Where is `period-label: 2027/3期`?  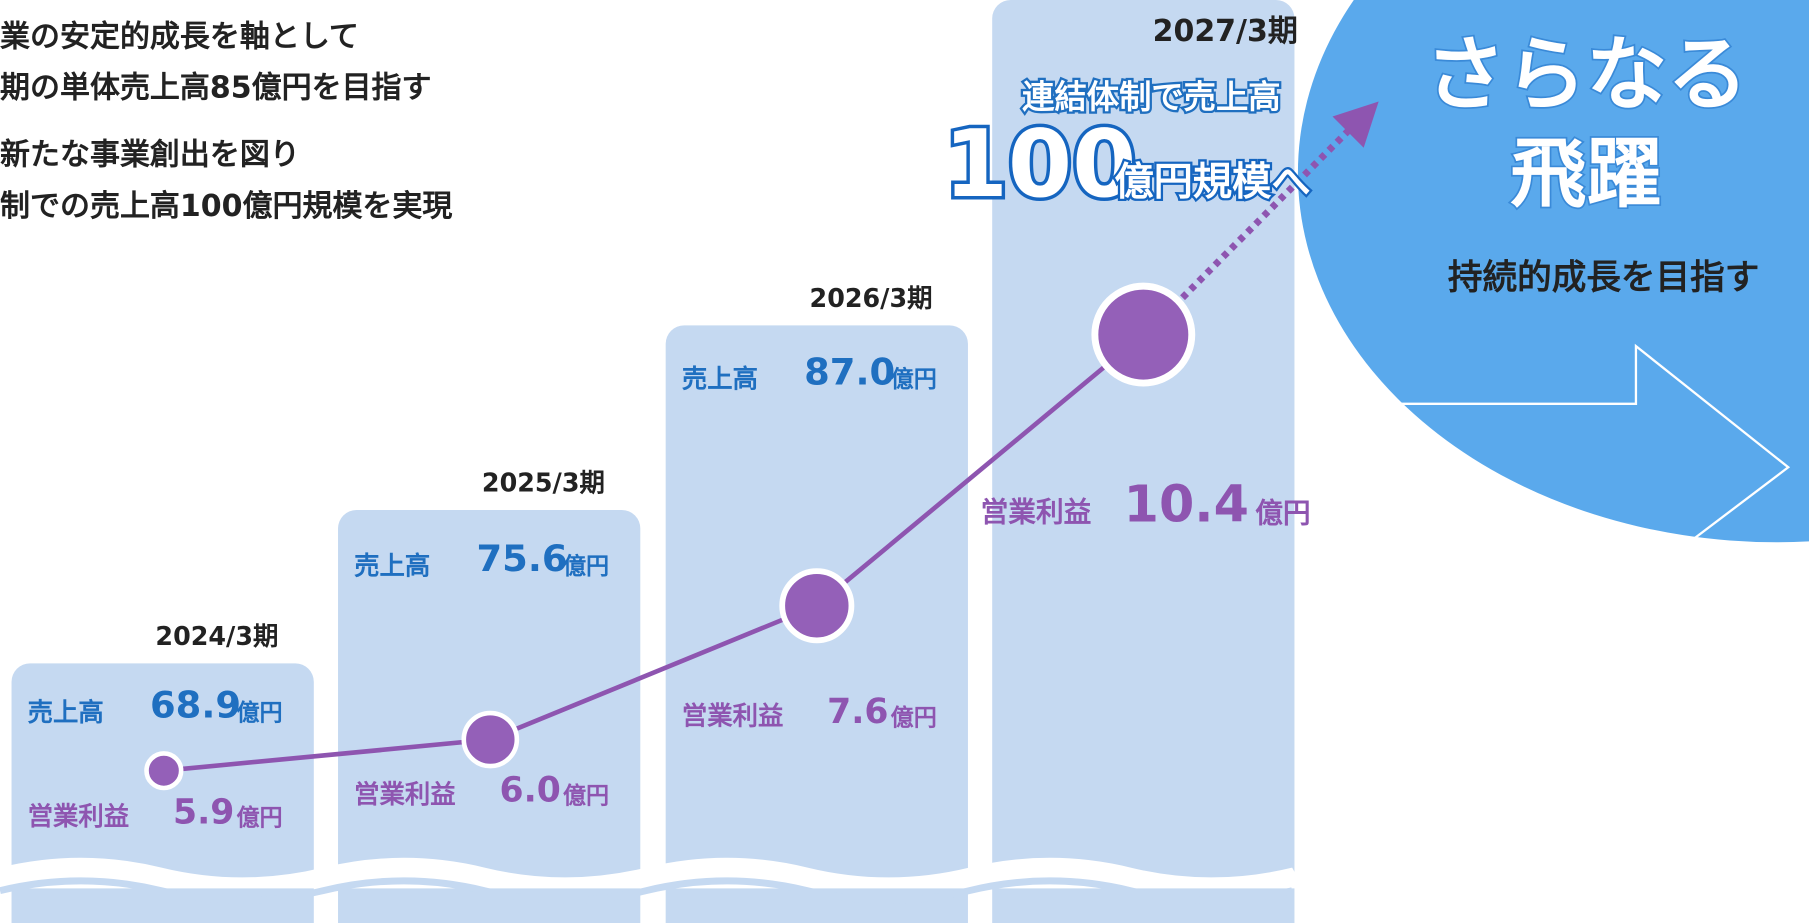
period-label: 2027/3期 is located at coordinates (1225, 31).